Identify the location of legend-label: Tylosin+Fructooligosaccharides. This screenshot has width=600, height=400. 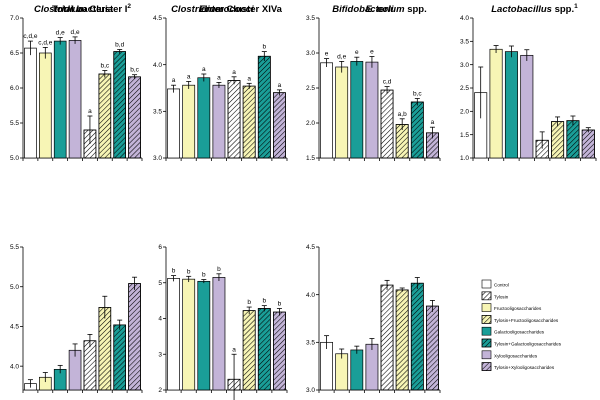
(526, 320).